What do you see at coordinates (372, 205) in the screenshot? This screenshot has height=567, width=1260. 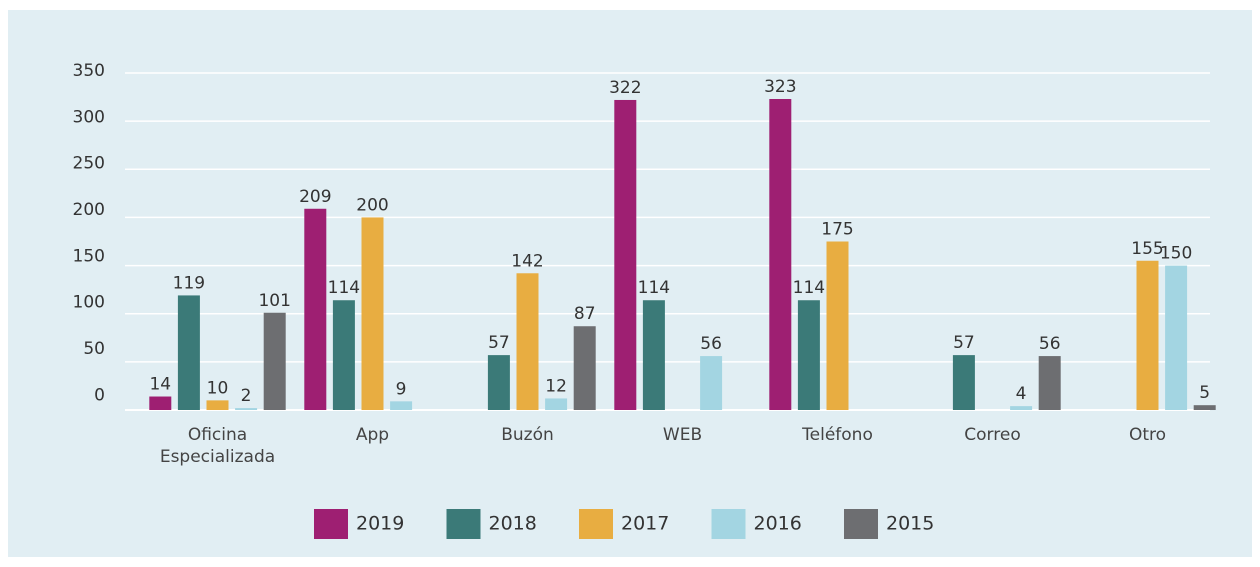 I see `value-label: 200` at bounding box center [372, 205].